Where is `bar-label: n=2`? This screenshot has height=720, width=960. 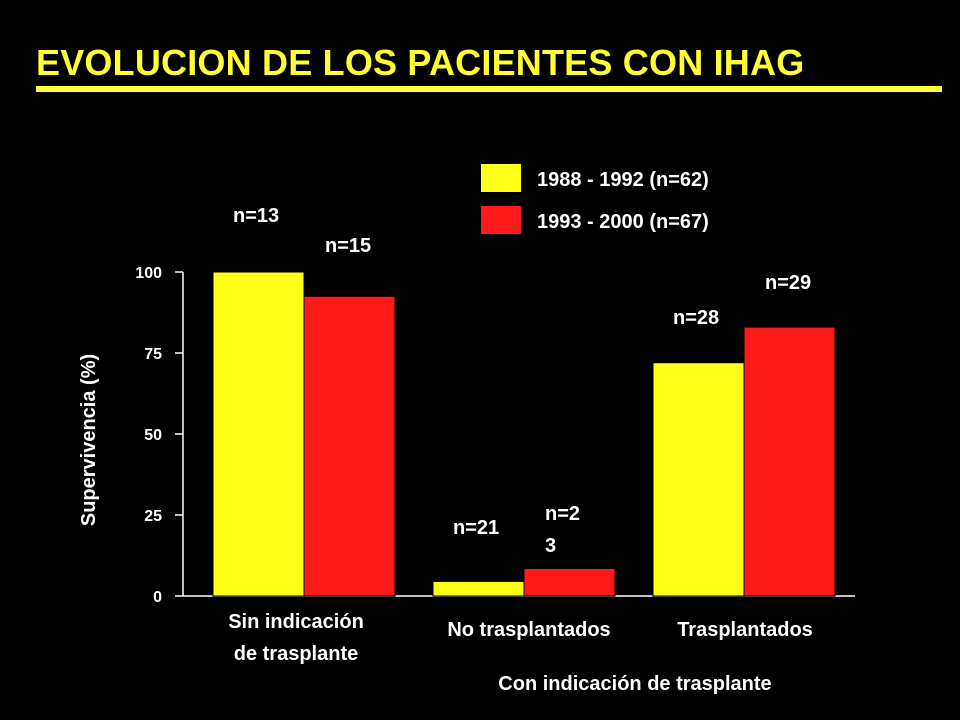
bar-label: n=2 is located at coordinates (562, 514).